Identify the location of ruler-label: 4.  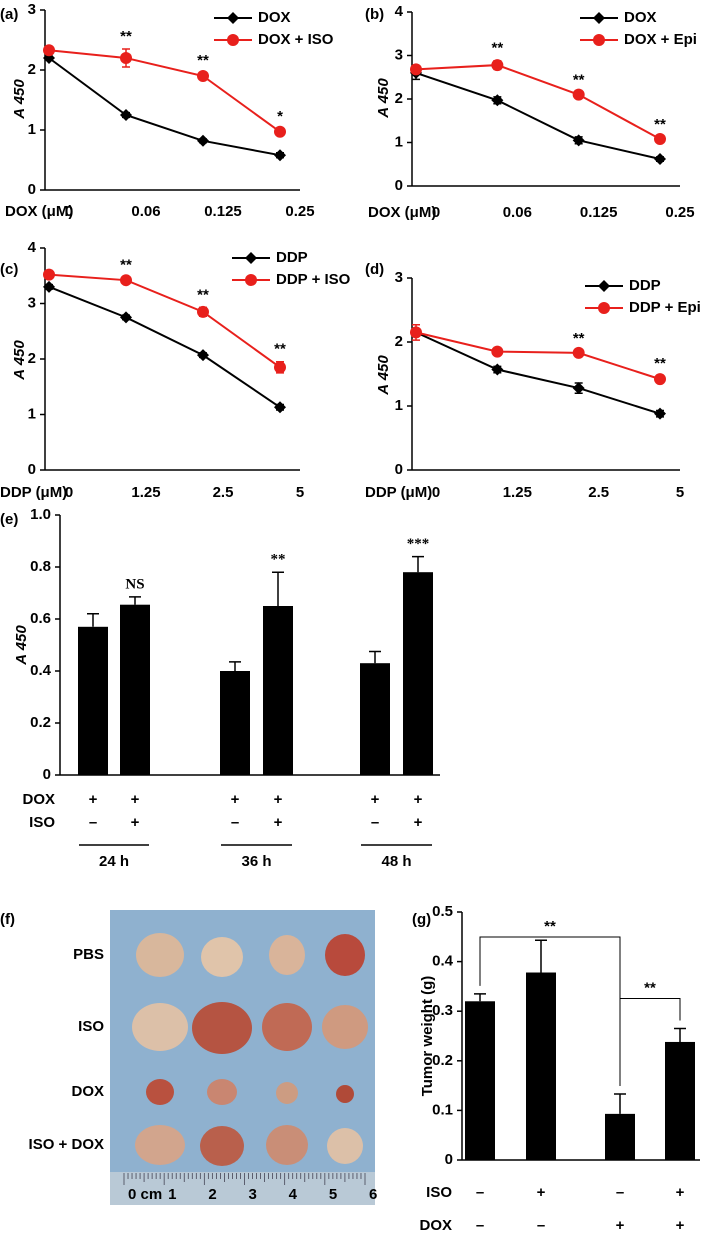
(293, 1194).